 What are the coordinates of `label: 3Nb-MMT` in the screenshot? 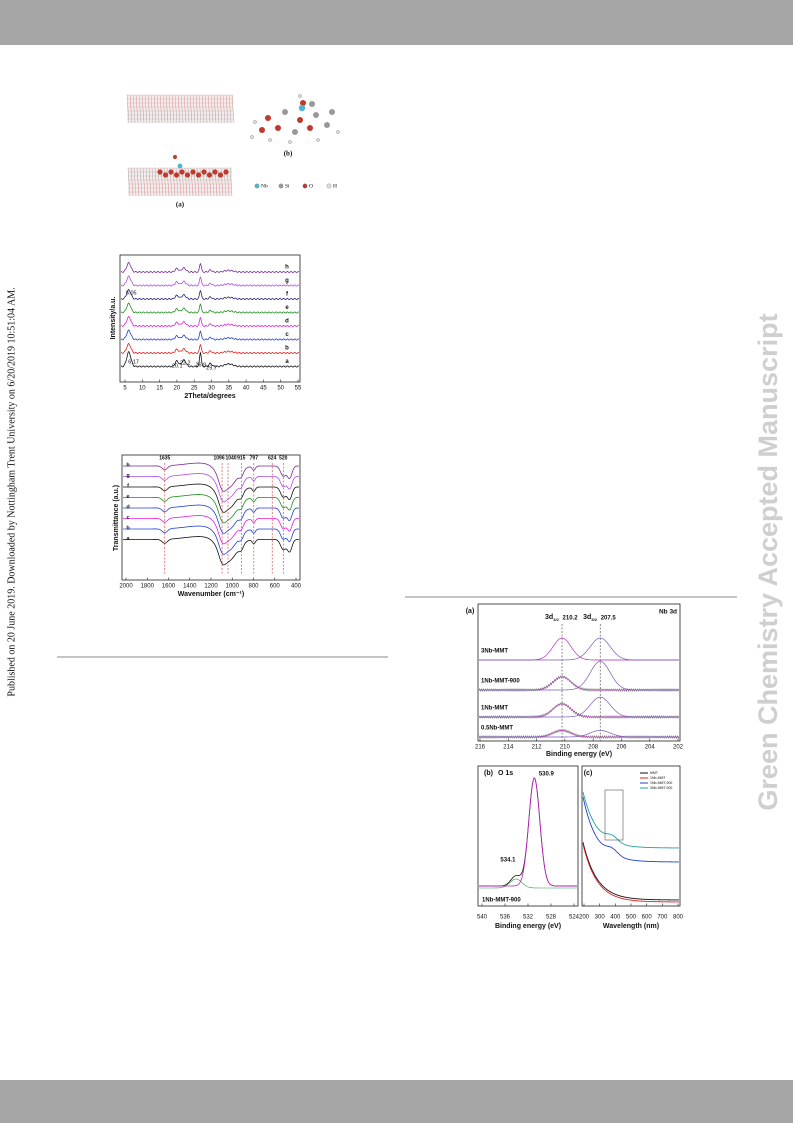 It's located at (494, 652).